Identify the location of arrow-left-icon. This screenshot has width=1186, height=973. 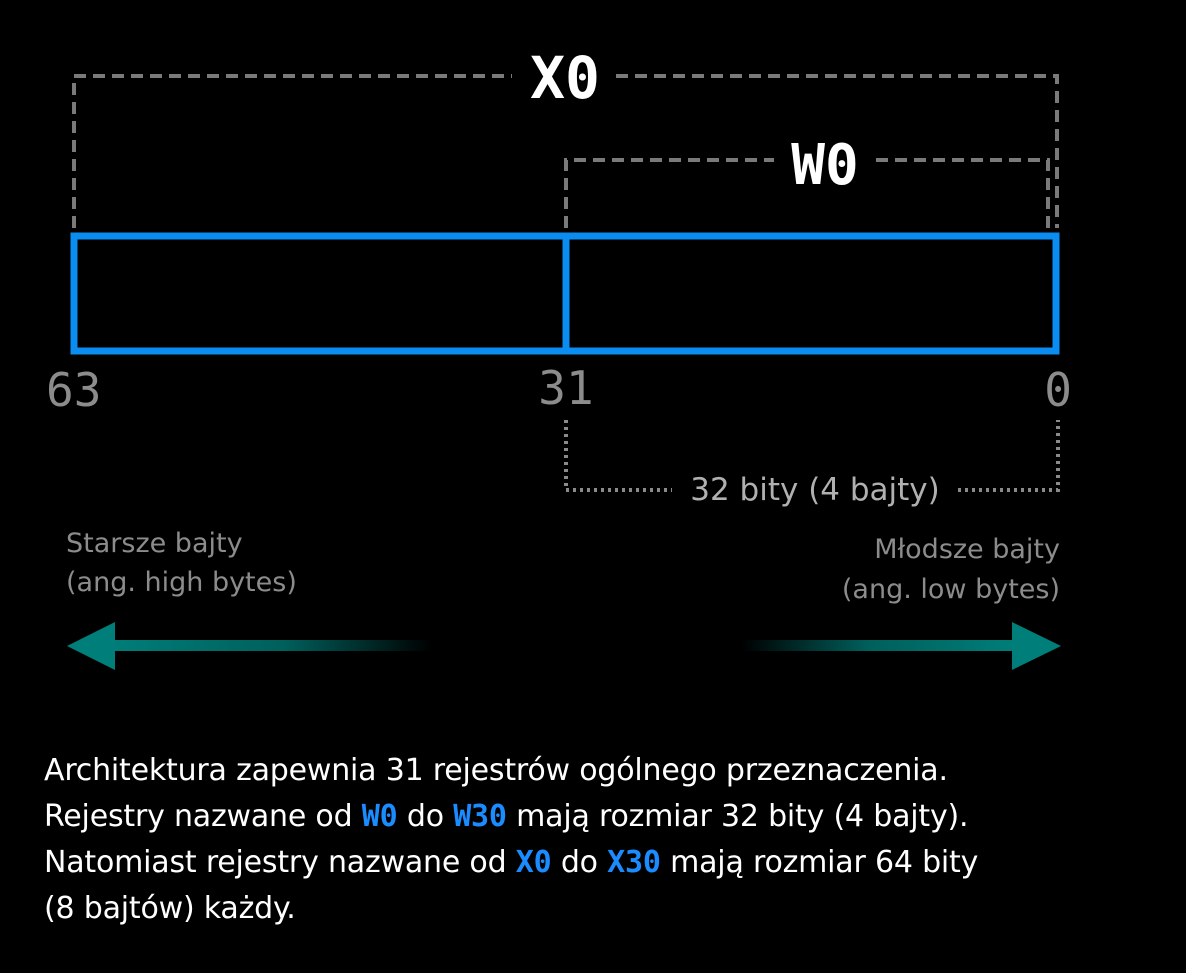
(249, 646).